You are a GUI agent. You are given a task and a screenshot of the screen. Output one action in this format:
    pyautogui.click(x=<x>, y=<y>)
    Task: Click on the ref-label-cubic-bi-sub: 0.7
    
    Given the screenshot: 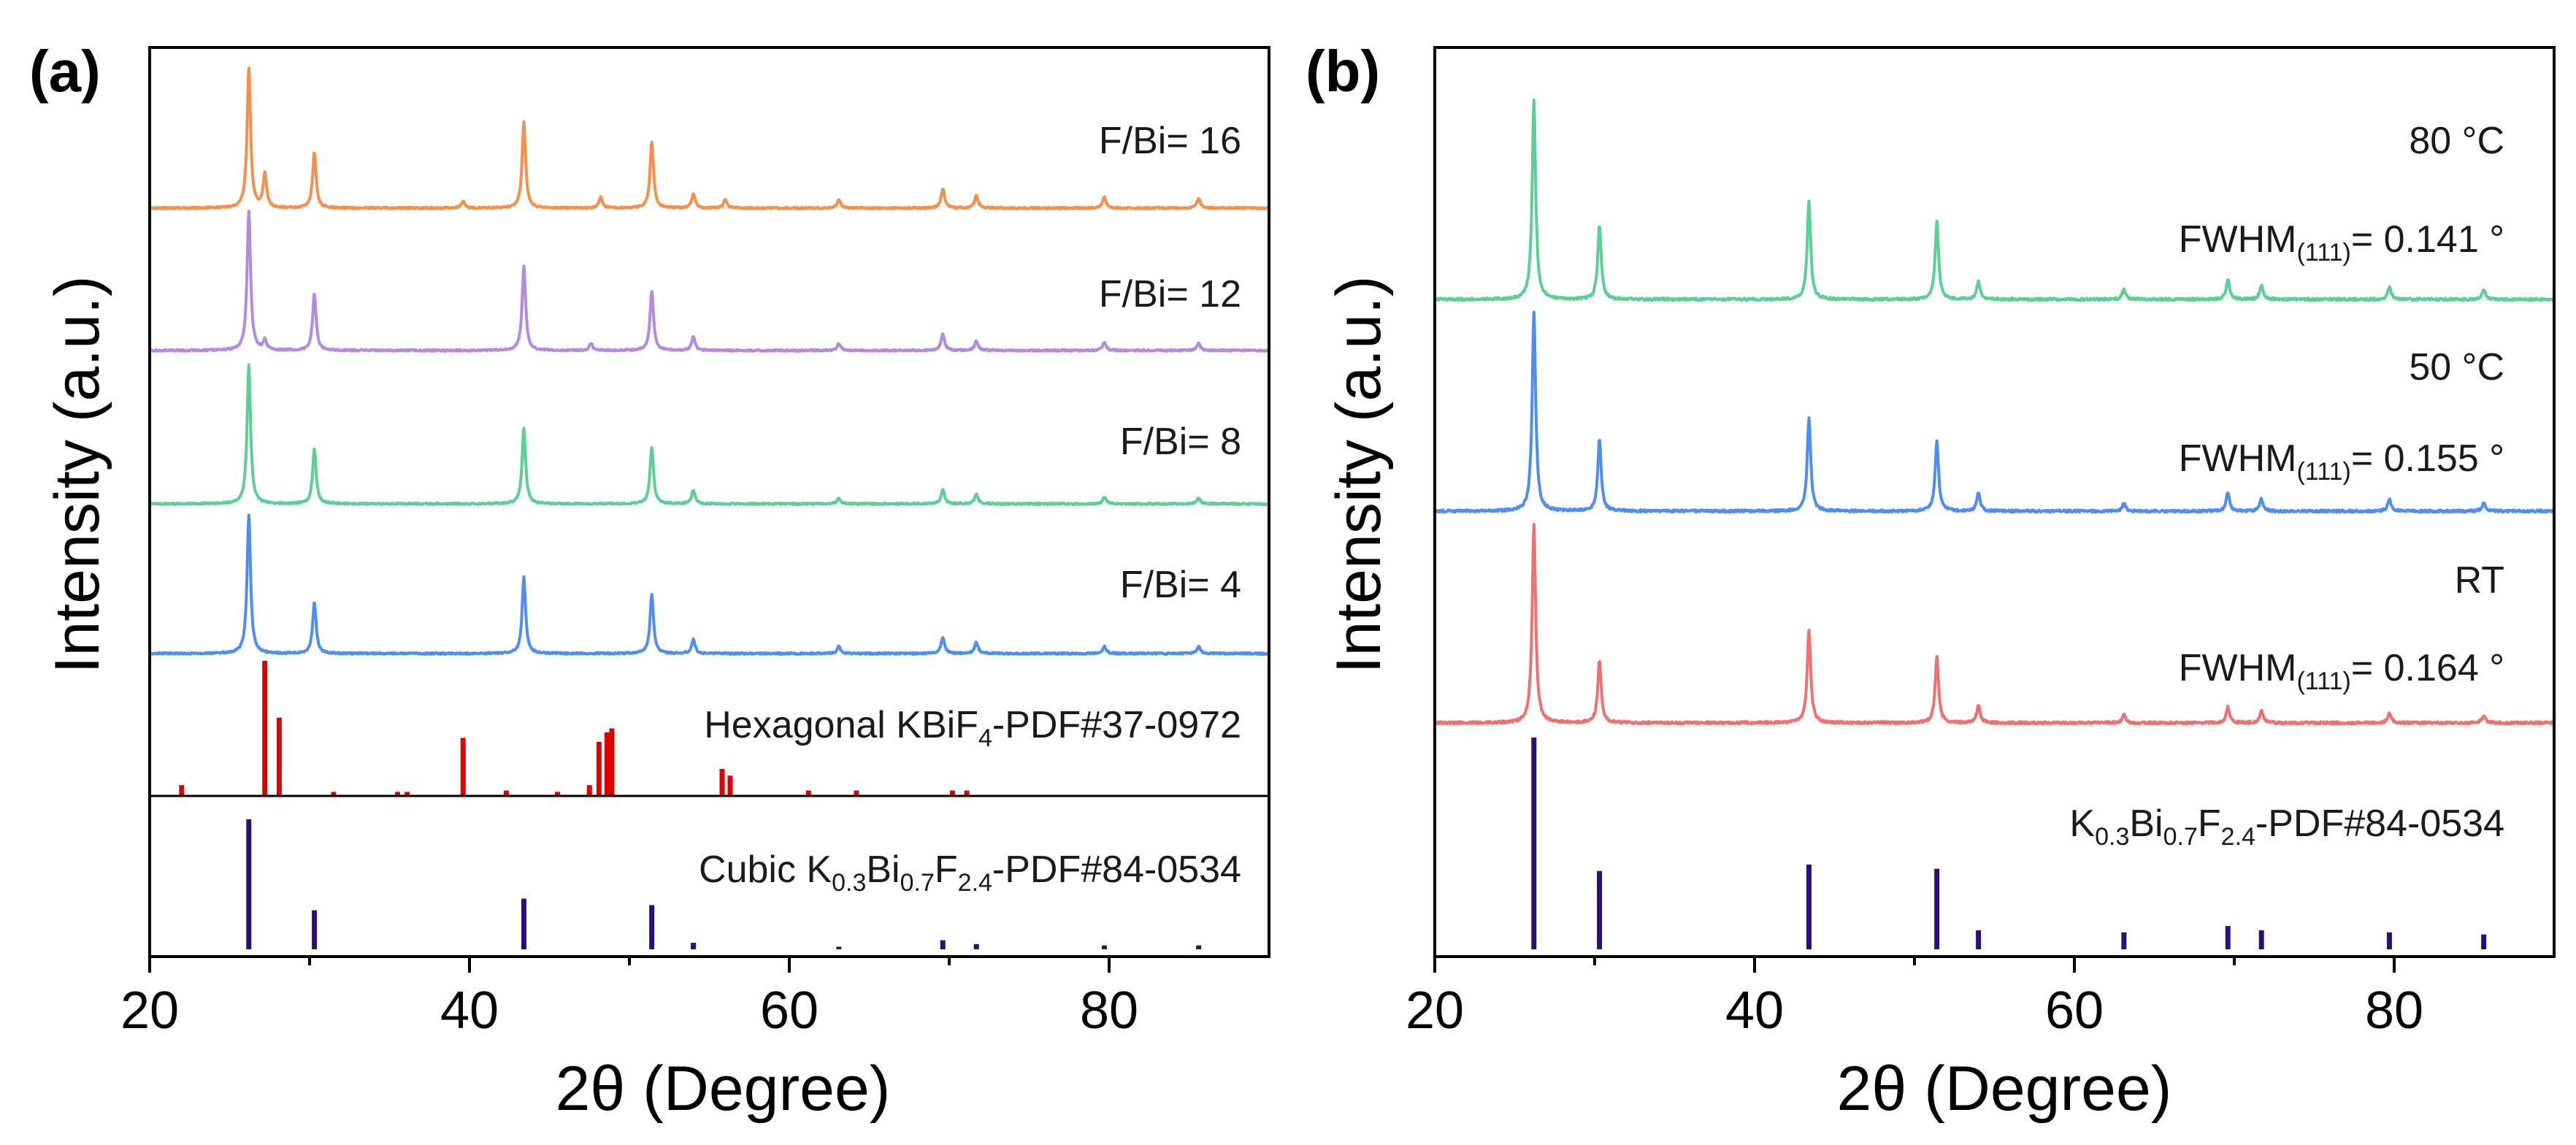 What is the action you would take?
    pyautogui.click(x=917, y=883)
    